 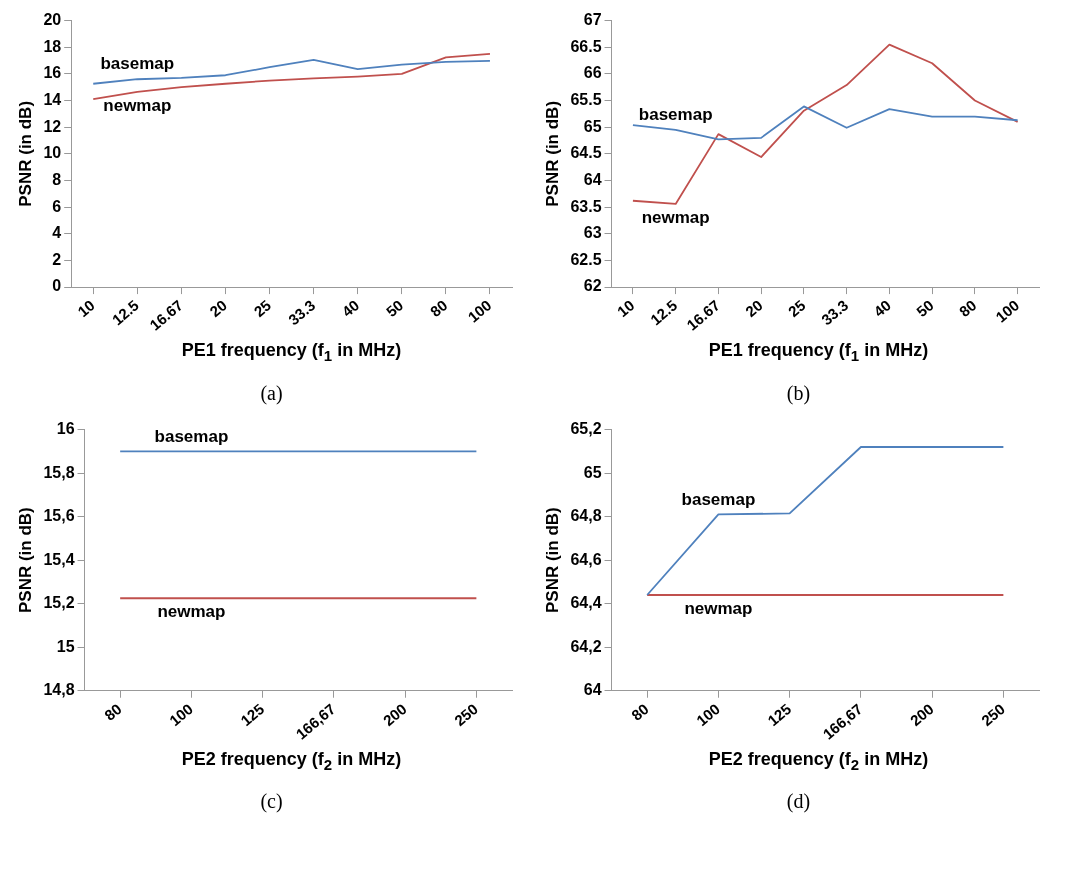 What do you see at coordinates (585, 153) in the screenshot?
I see `y-tick-label: 64.5` at bounding box center [585, 153].